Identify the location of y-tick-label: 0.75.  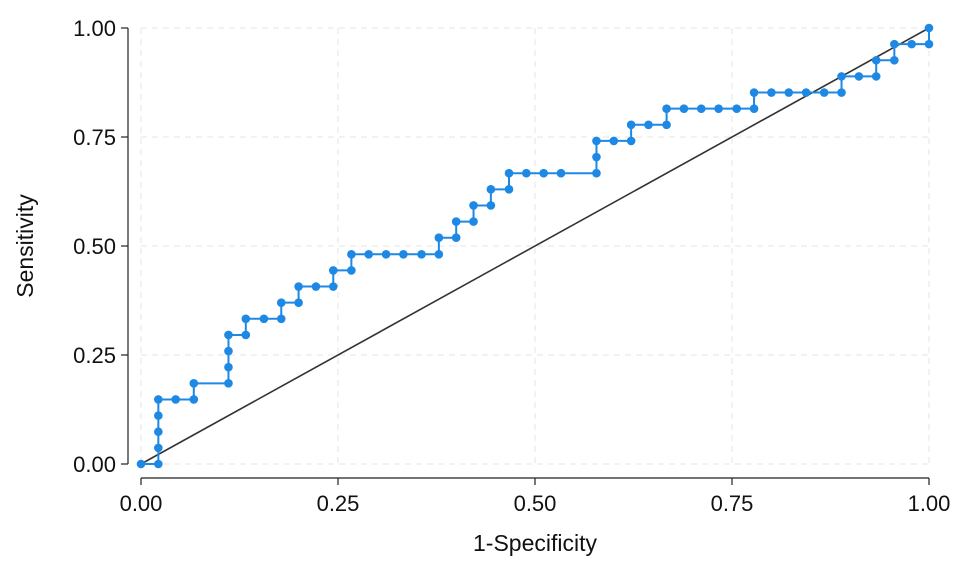
(94, 137).